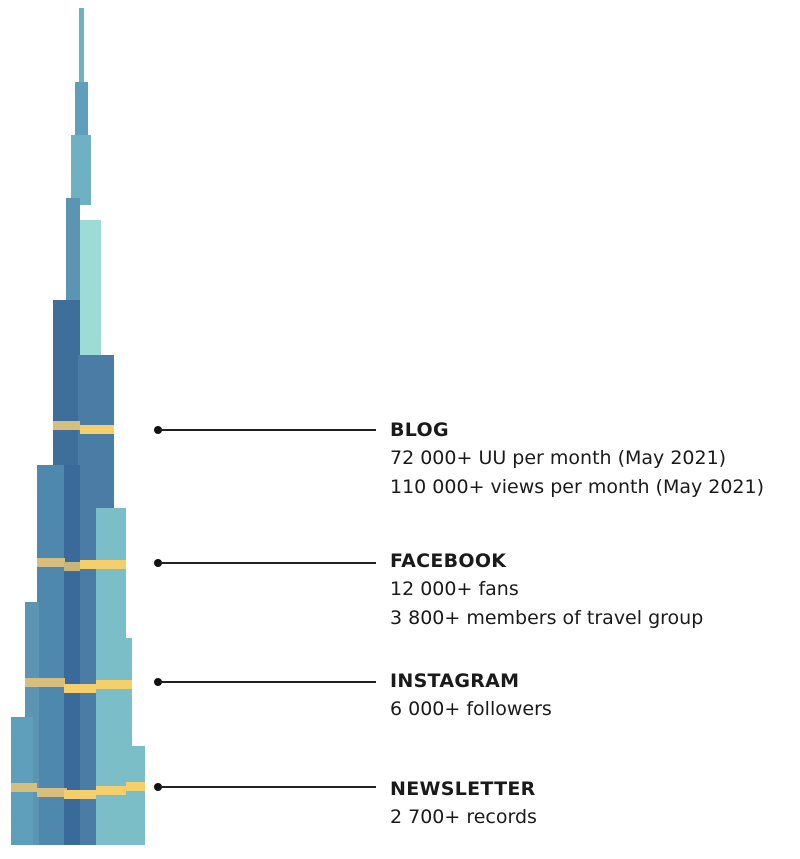  Describe the element at coordinates (158, 563) in the screenshot. I see `connector-dot-facebook` at that location.